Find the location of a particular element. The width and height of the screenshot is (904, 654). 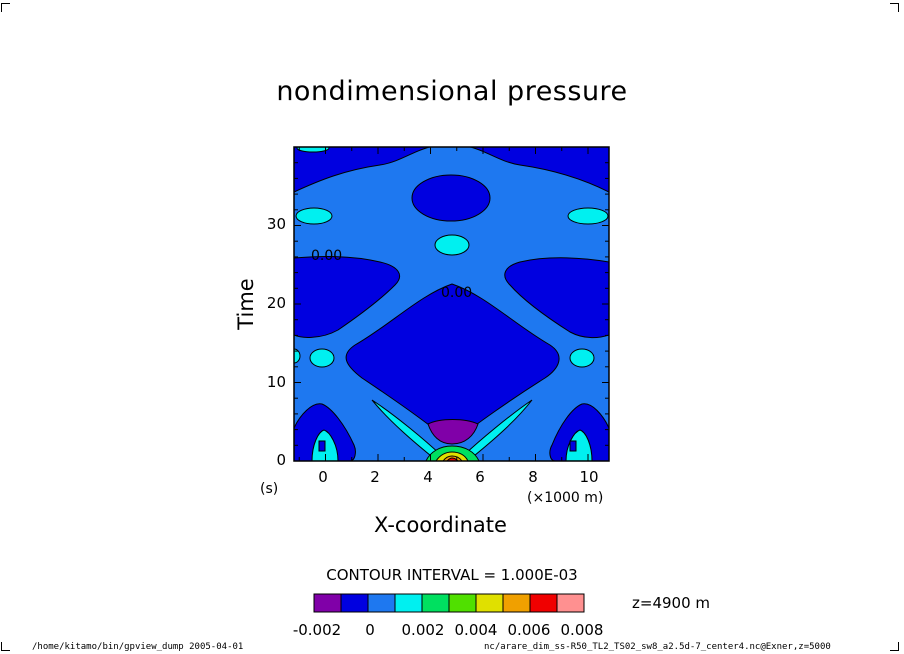

x-tick-label: 6 is located at coordinates (480, 477).